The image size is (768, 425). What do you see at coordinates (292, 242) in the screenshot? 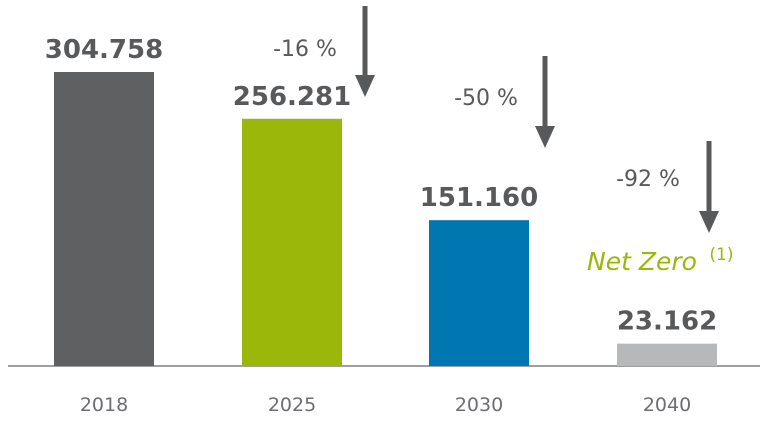
I see `bar-2025` at bounding box center [292, 242].